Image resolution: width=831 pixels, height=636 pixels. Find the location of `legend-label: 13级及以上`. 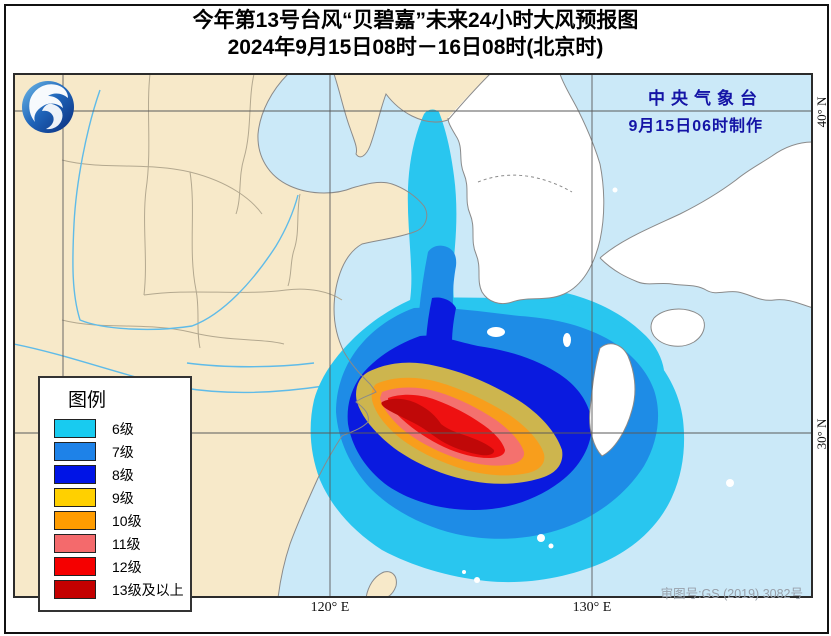

legend-label: 13级及以上 is located at coordinates (148, 589).